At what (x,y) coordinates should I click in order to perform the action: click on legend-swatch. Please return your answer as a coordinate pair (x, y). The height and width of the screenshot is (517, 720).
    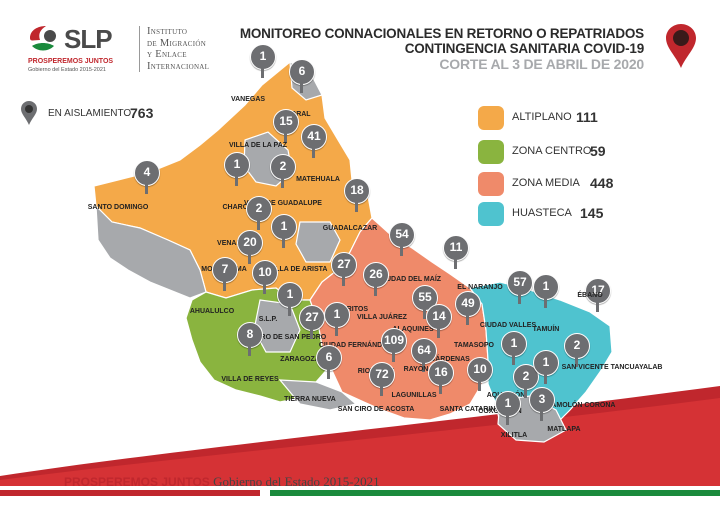
    Looking at the image, I should click on (491, 152).